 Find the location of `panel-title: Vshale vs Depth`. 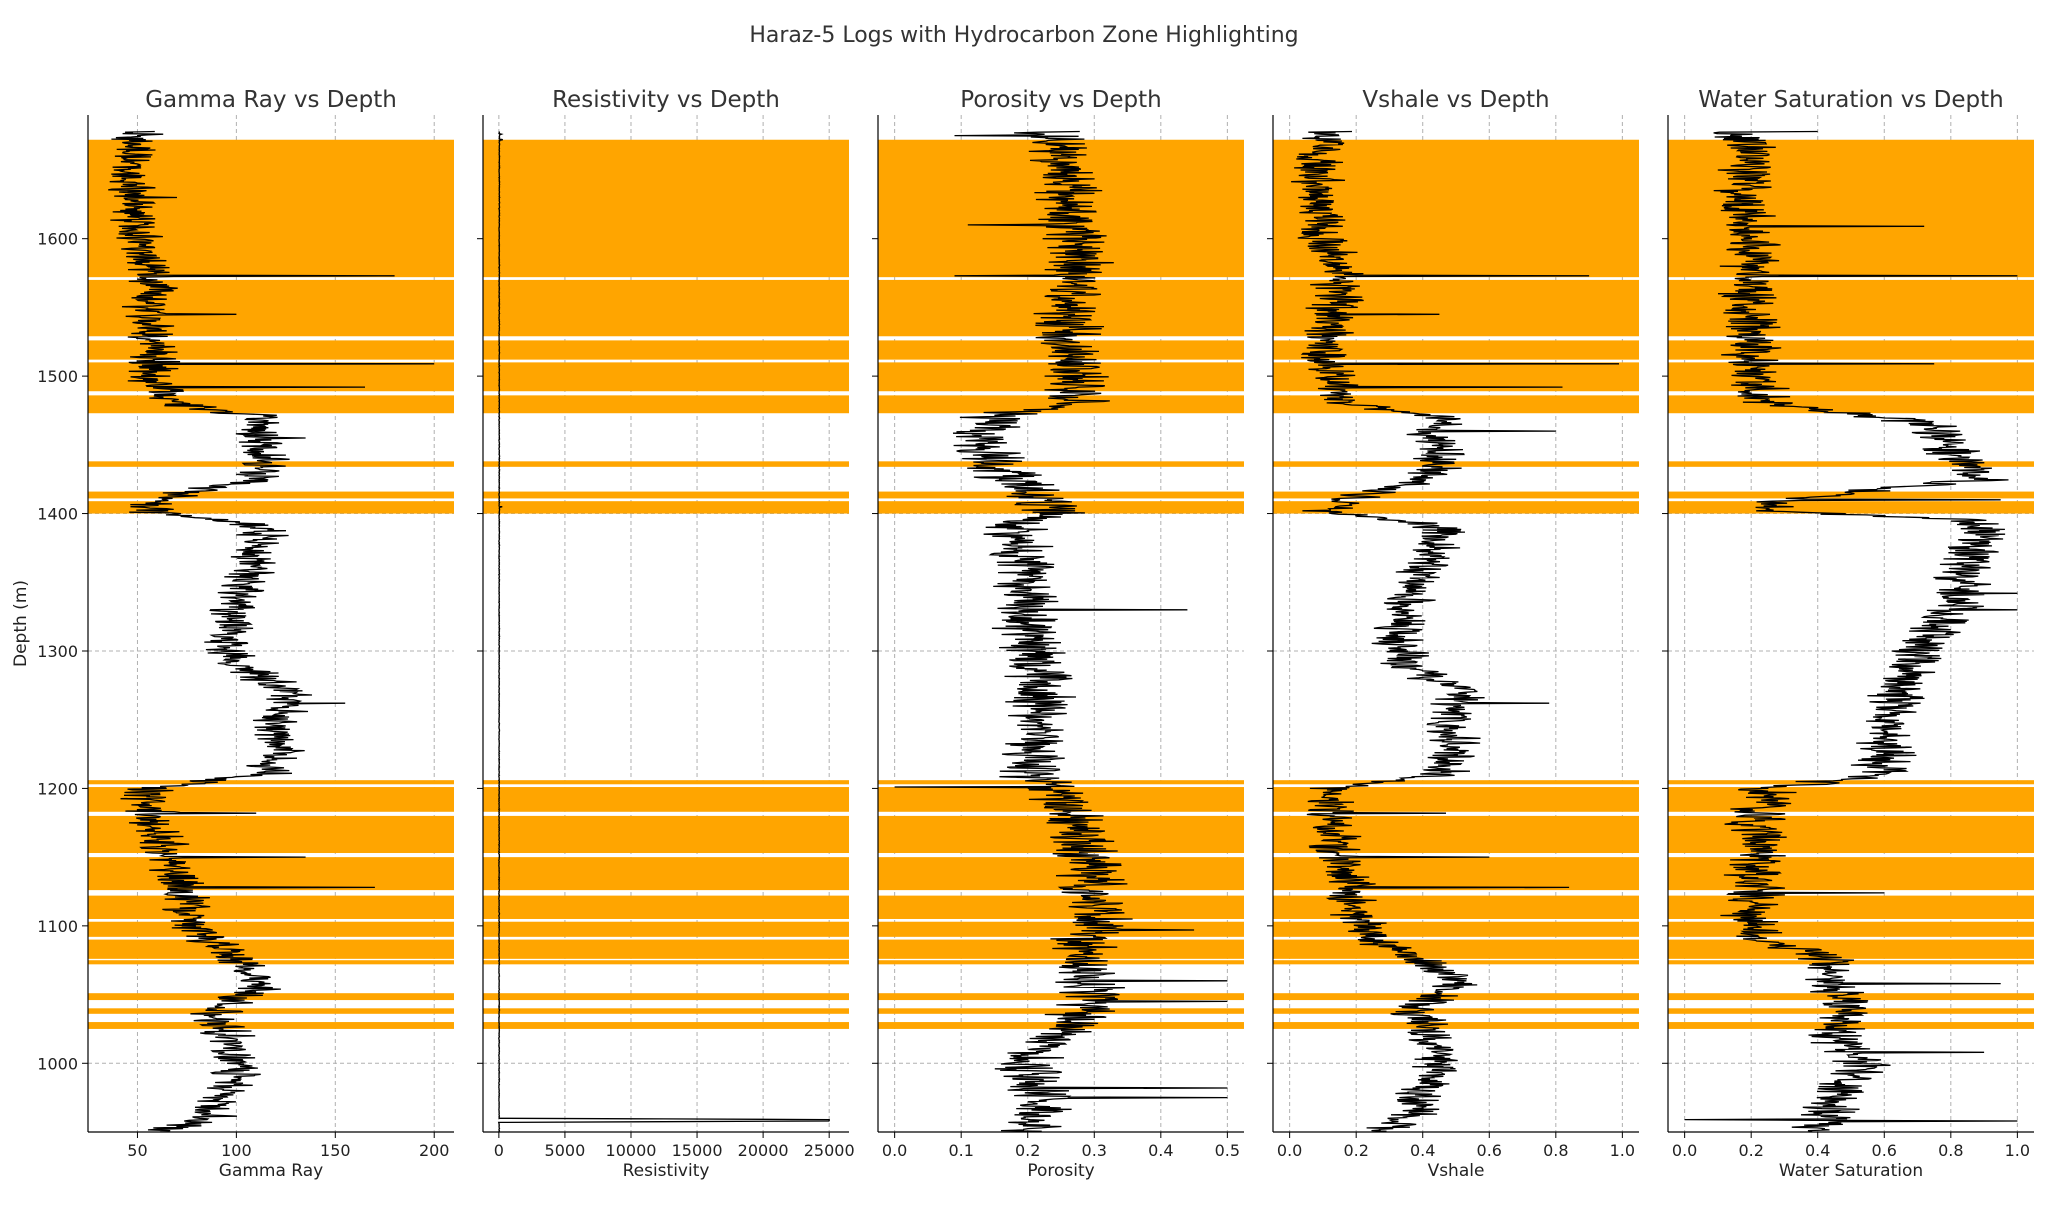

panel-title: Vshale vs Depth is located at coordinates (1455, 100).